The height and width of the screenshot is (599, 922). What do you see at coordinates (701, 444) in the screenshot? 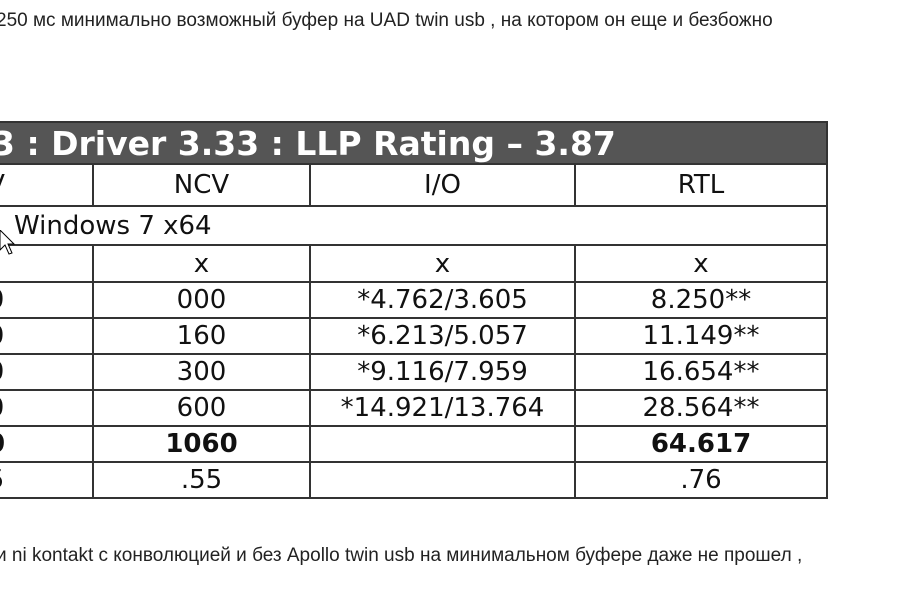
I see `table-cell: 64.617` at bounding box center [701, 444].